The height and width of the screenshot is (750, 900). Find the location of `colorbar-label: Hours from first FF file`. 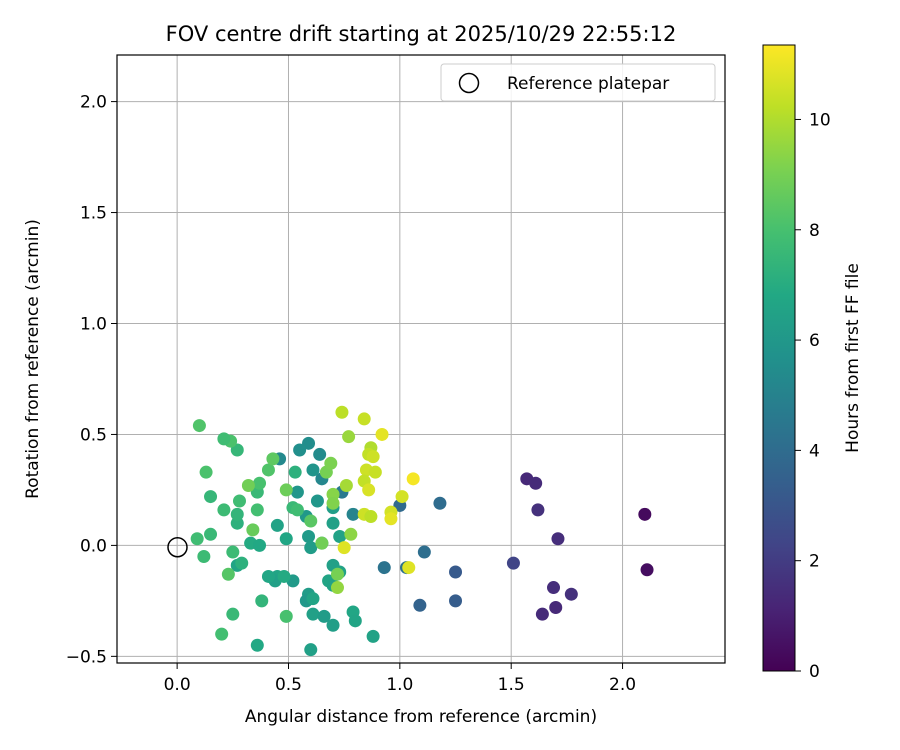

colorbar-label: Hours from first FF file is located at coordinates (853, 358).